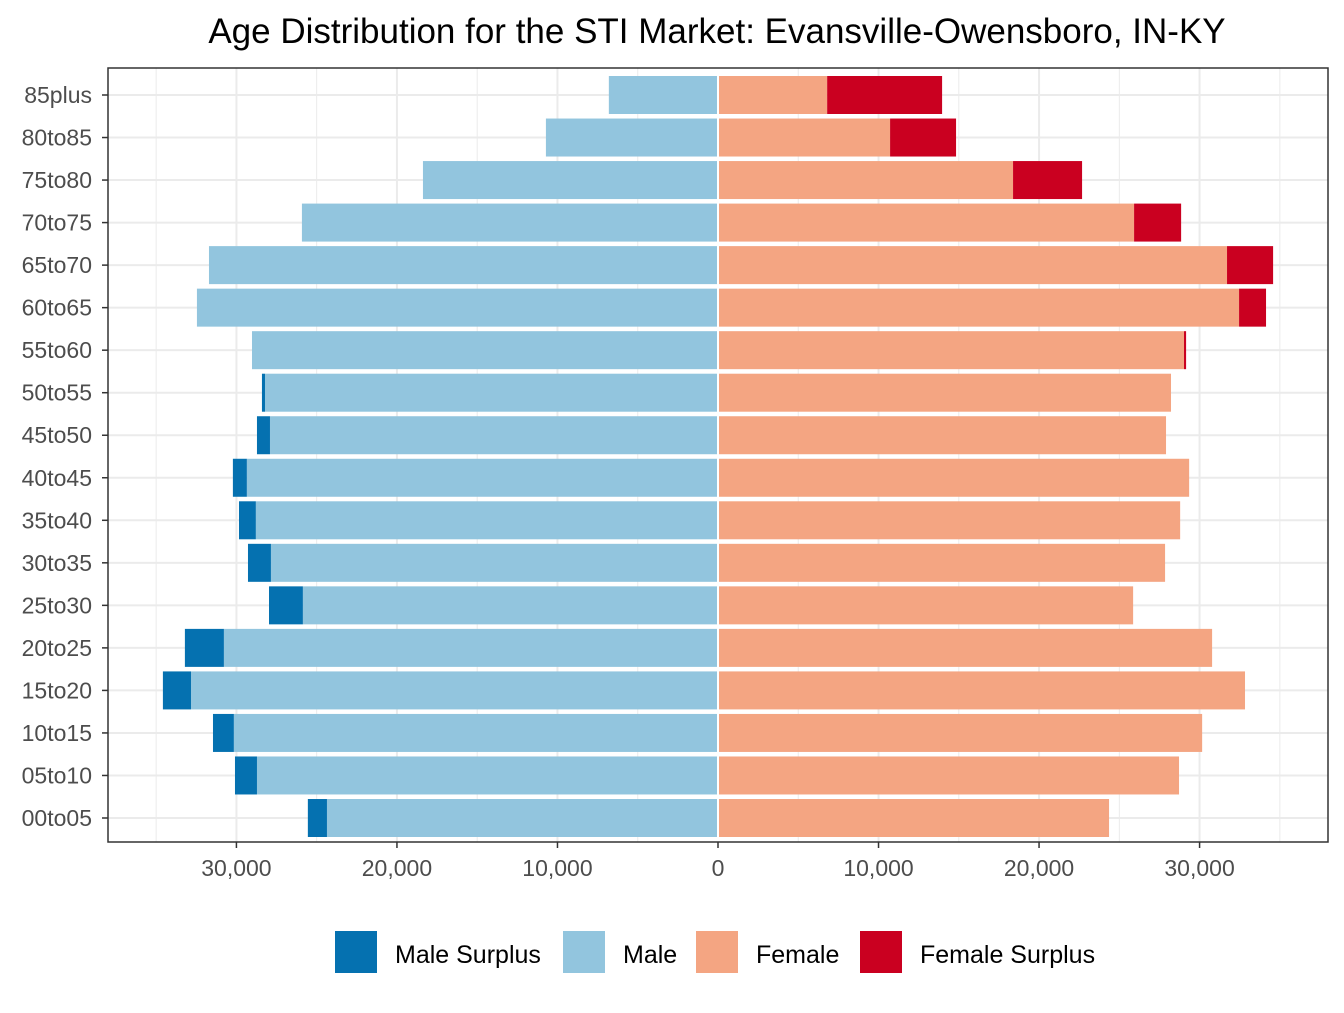 The width and height of the screenshot is (1344, 1013). What do you see at coordinates (509, 222) in the screenshot?
I see `bar-male-70to75` at bounding box center [509, 222].